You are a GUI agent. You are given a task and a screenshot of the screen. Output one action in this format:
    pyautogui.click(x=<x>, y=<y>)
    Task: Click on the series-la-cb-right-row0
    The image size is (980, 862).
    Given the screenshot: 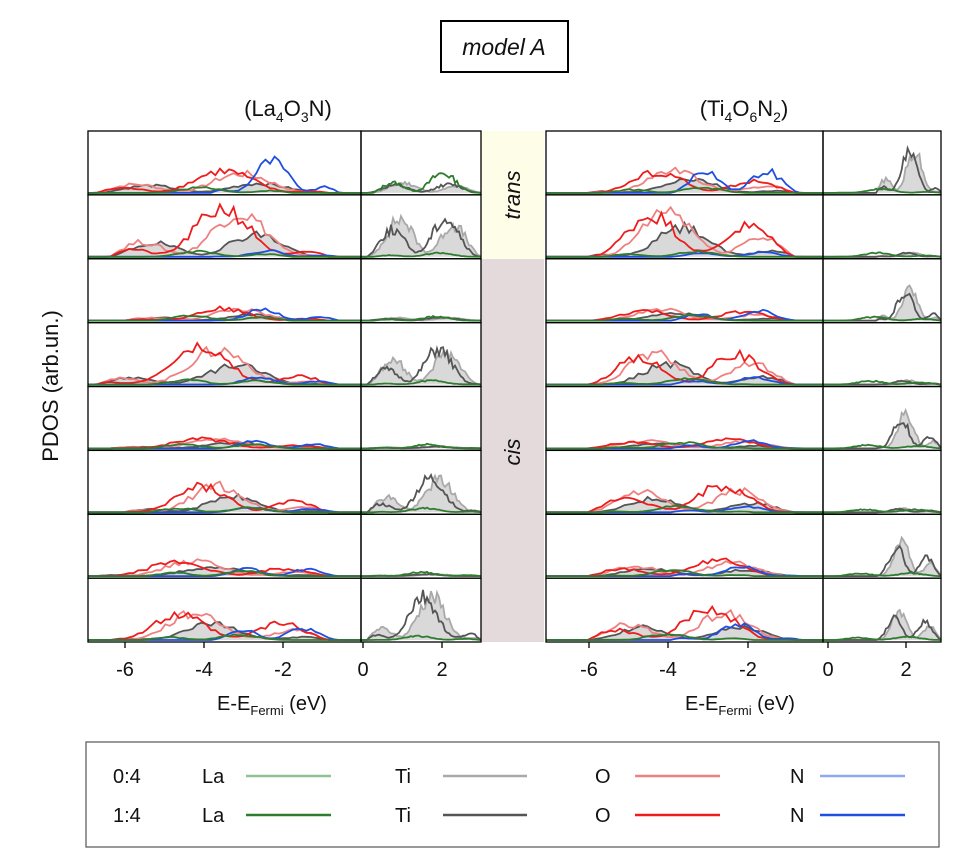 What is the action you would take?
    pyautogui.click(x=882, y=190)
    